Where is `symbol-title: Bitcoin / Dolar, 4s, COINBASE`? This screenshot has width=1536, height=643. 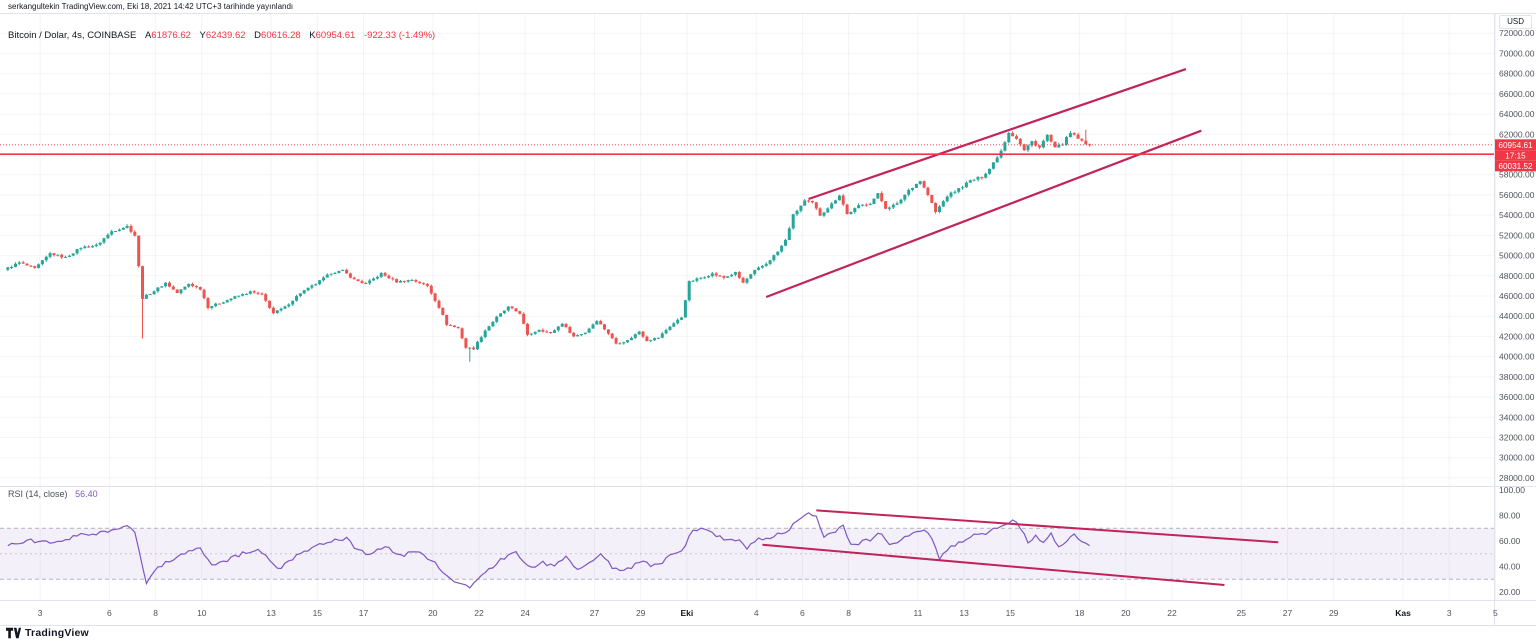
symbol-title: Bitcoin / Dolar, 4s, COINBASE is located at coordinates (72, 35).